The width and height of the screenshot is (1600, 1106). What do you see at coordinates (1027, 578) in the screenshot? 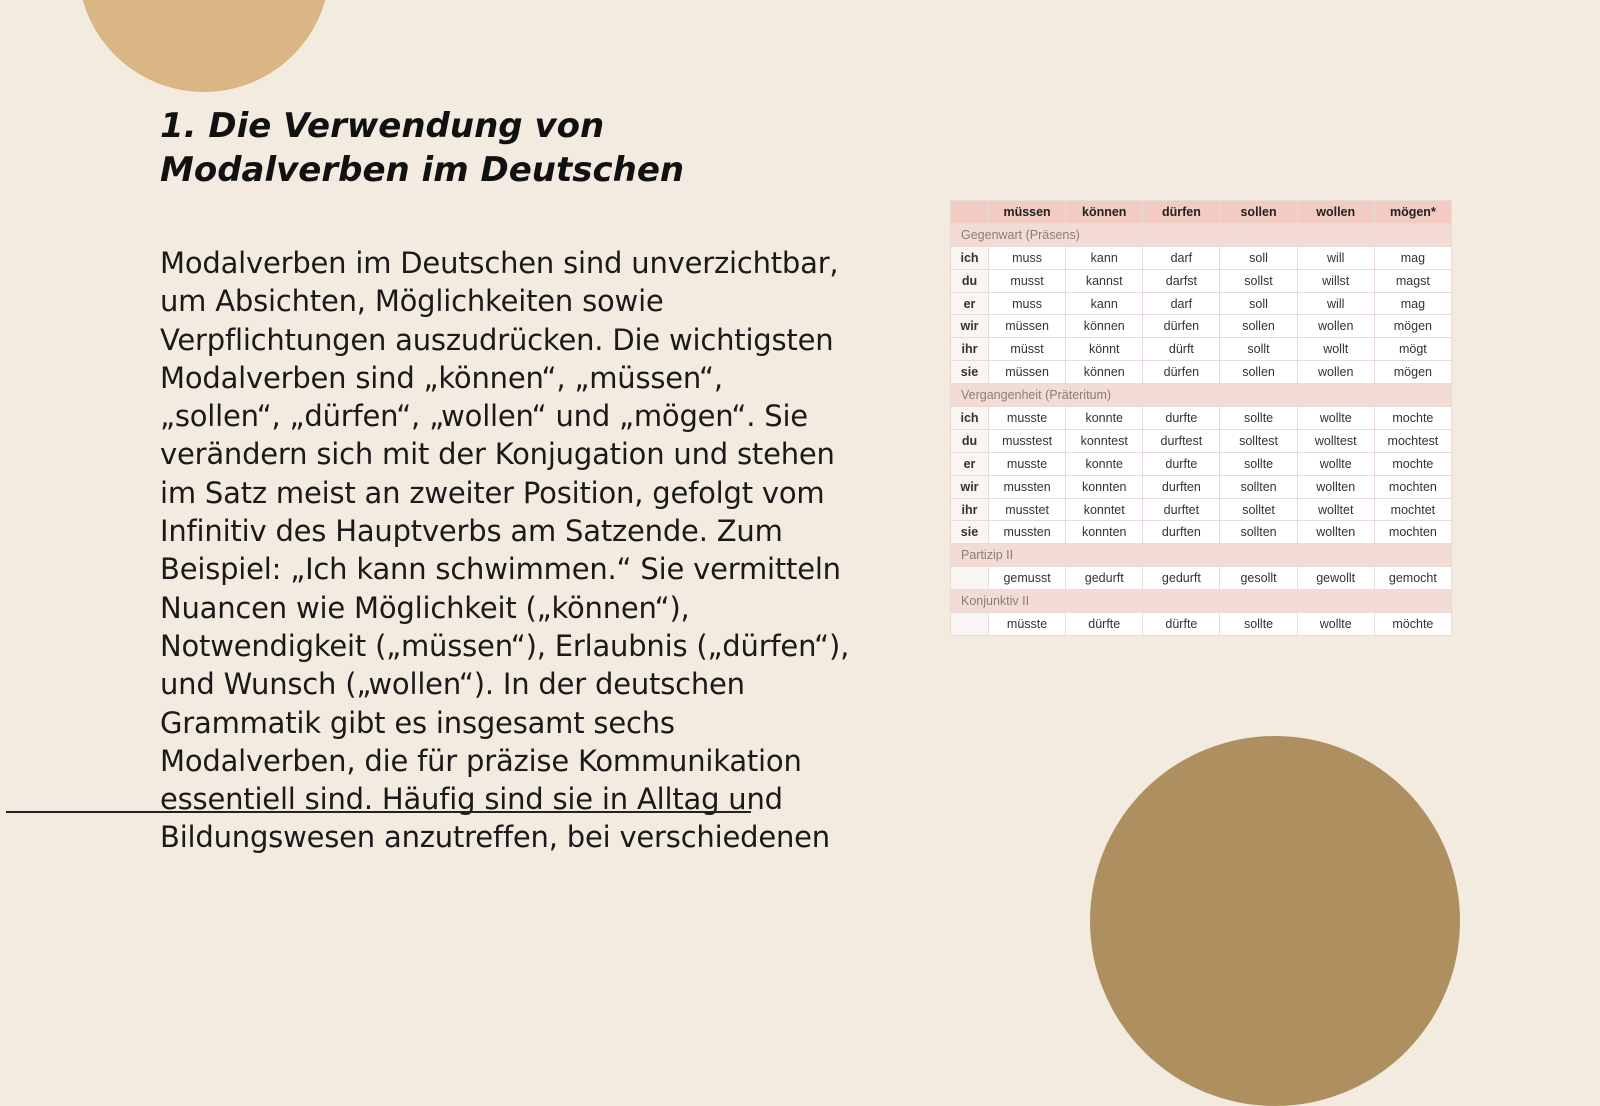
I see `table-cell: gemusst` at bounding box center [1027, 578].